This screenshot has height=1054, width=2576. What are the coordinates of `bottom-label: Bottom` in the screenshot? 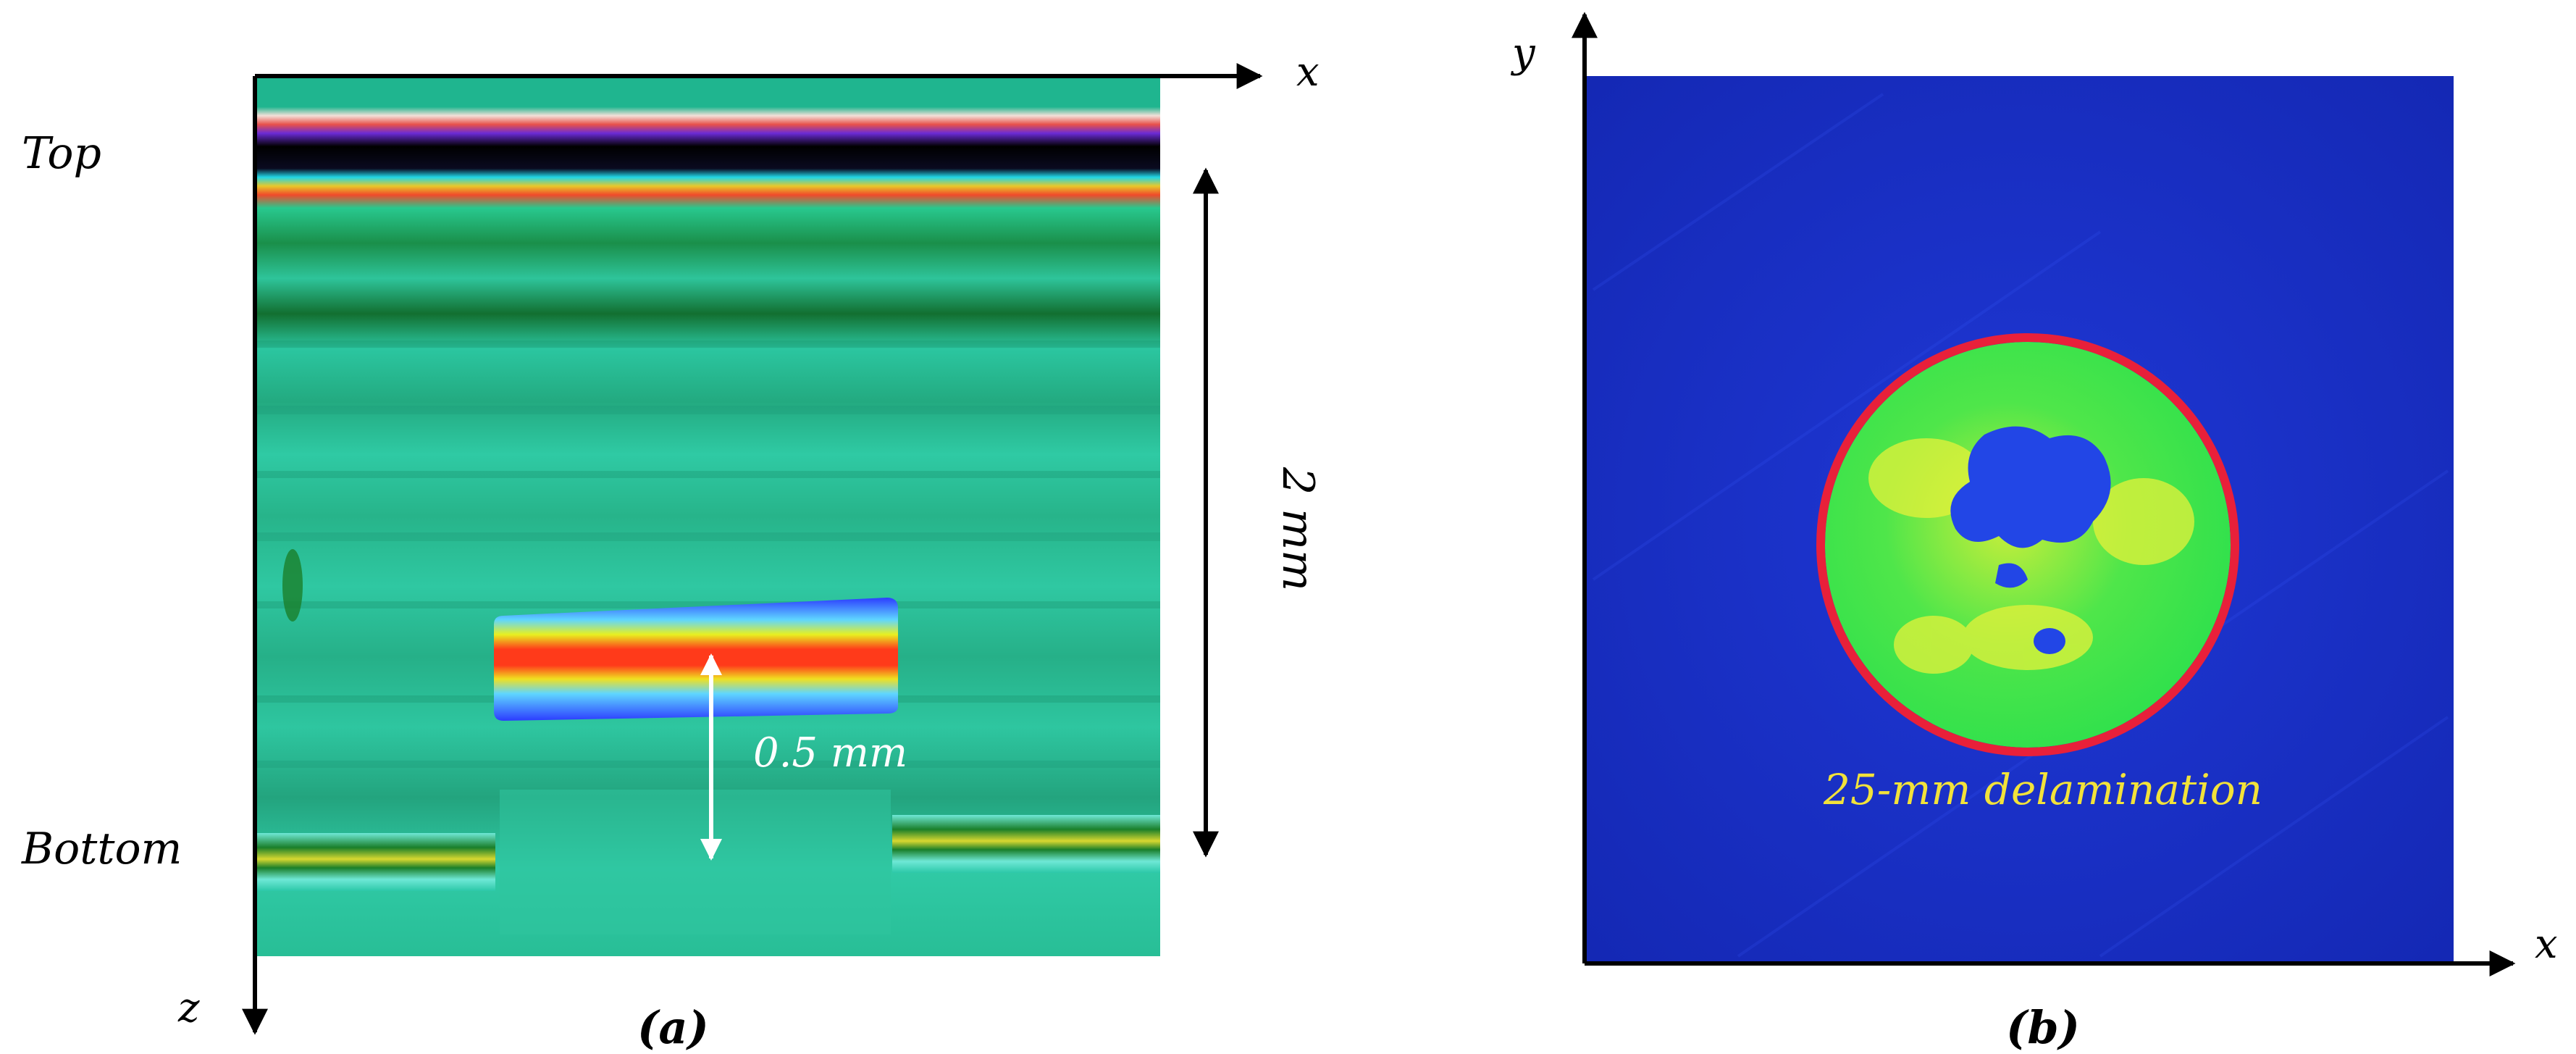 It's located at (101, 849).